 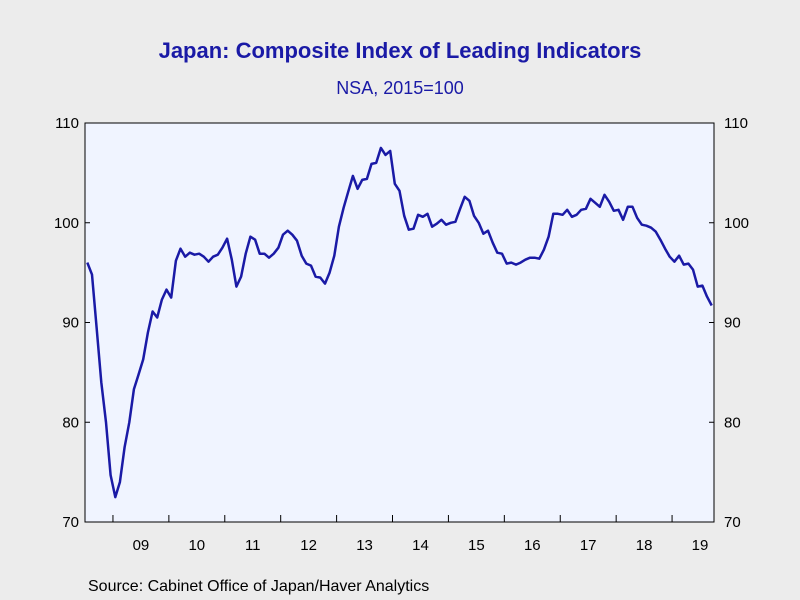 What do you see at coordinates (736, 123) in the screenshot?
I see `y-tick-label-right: 110` at bounding box center [736, 123].